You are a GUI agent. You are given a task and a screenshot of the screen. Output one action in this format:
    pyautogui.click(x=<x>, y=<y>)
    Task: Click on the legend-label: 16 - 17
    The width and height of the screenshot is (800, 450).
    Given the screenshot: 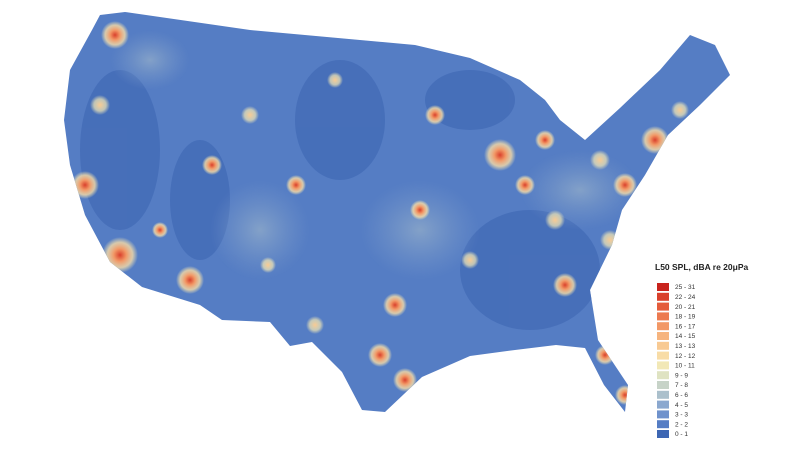 What is the action you would take?
    pyautogui.click(x=685, y=326)
    